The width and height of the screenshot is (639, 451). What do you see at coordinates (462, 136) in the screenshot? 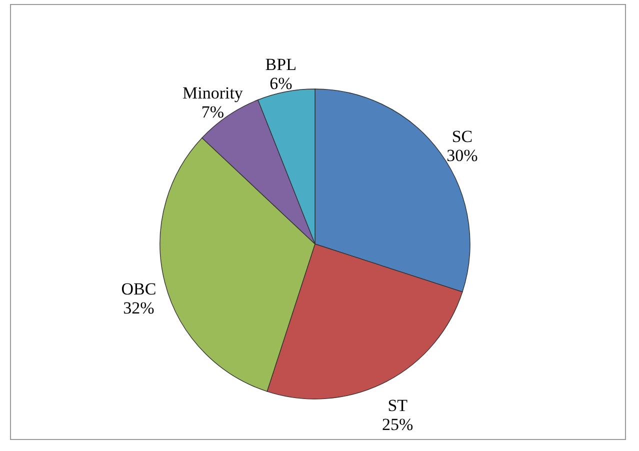
I see `slice-label: SC` at bounding box center [462, 136].